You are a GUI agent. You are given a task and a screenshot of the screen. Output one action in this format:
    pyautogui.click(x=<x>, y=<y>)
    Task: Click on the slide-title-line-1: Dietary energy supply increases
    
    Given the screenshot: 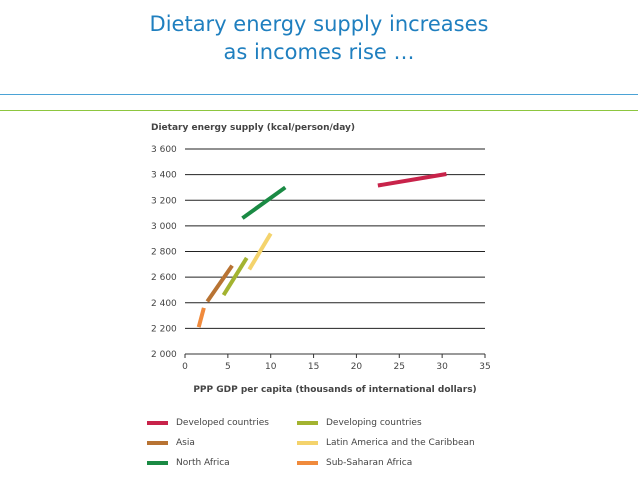 What is the action you would take?
    pyautogui.click(x=319, y=24)
    